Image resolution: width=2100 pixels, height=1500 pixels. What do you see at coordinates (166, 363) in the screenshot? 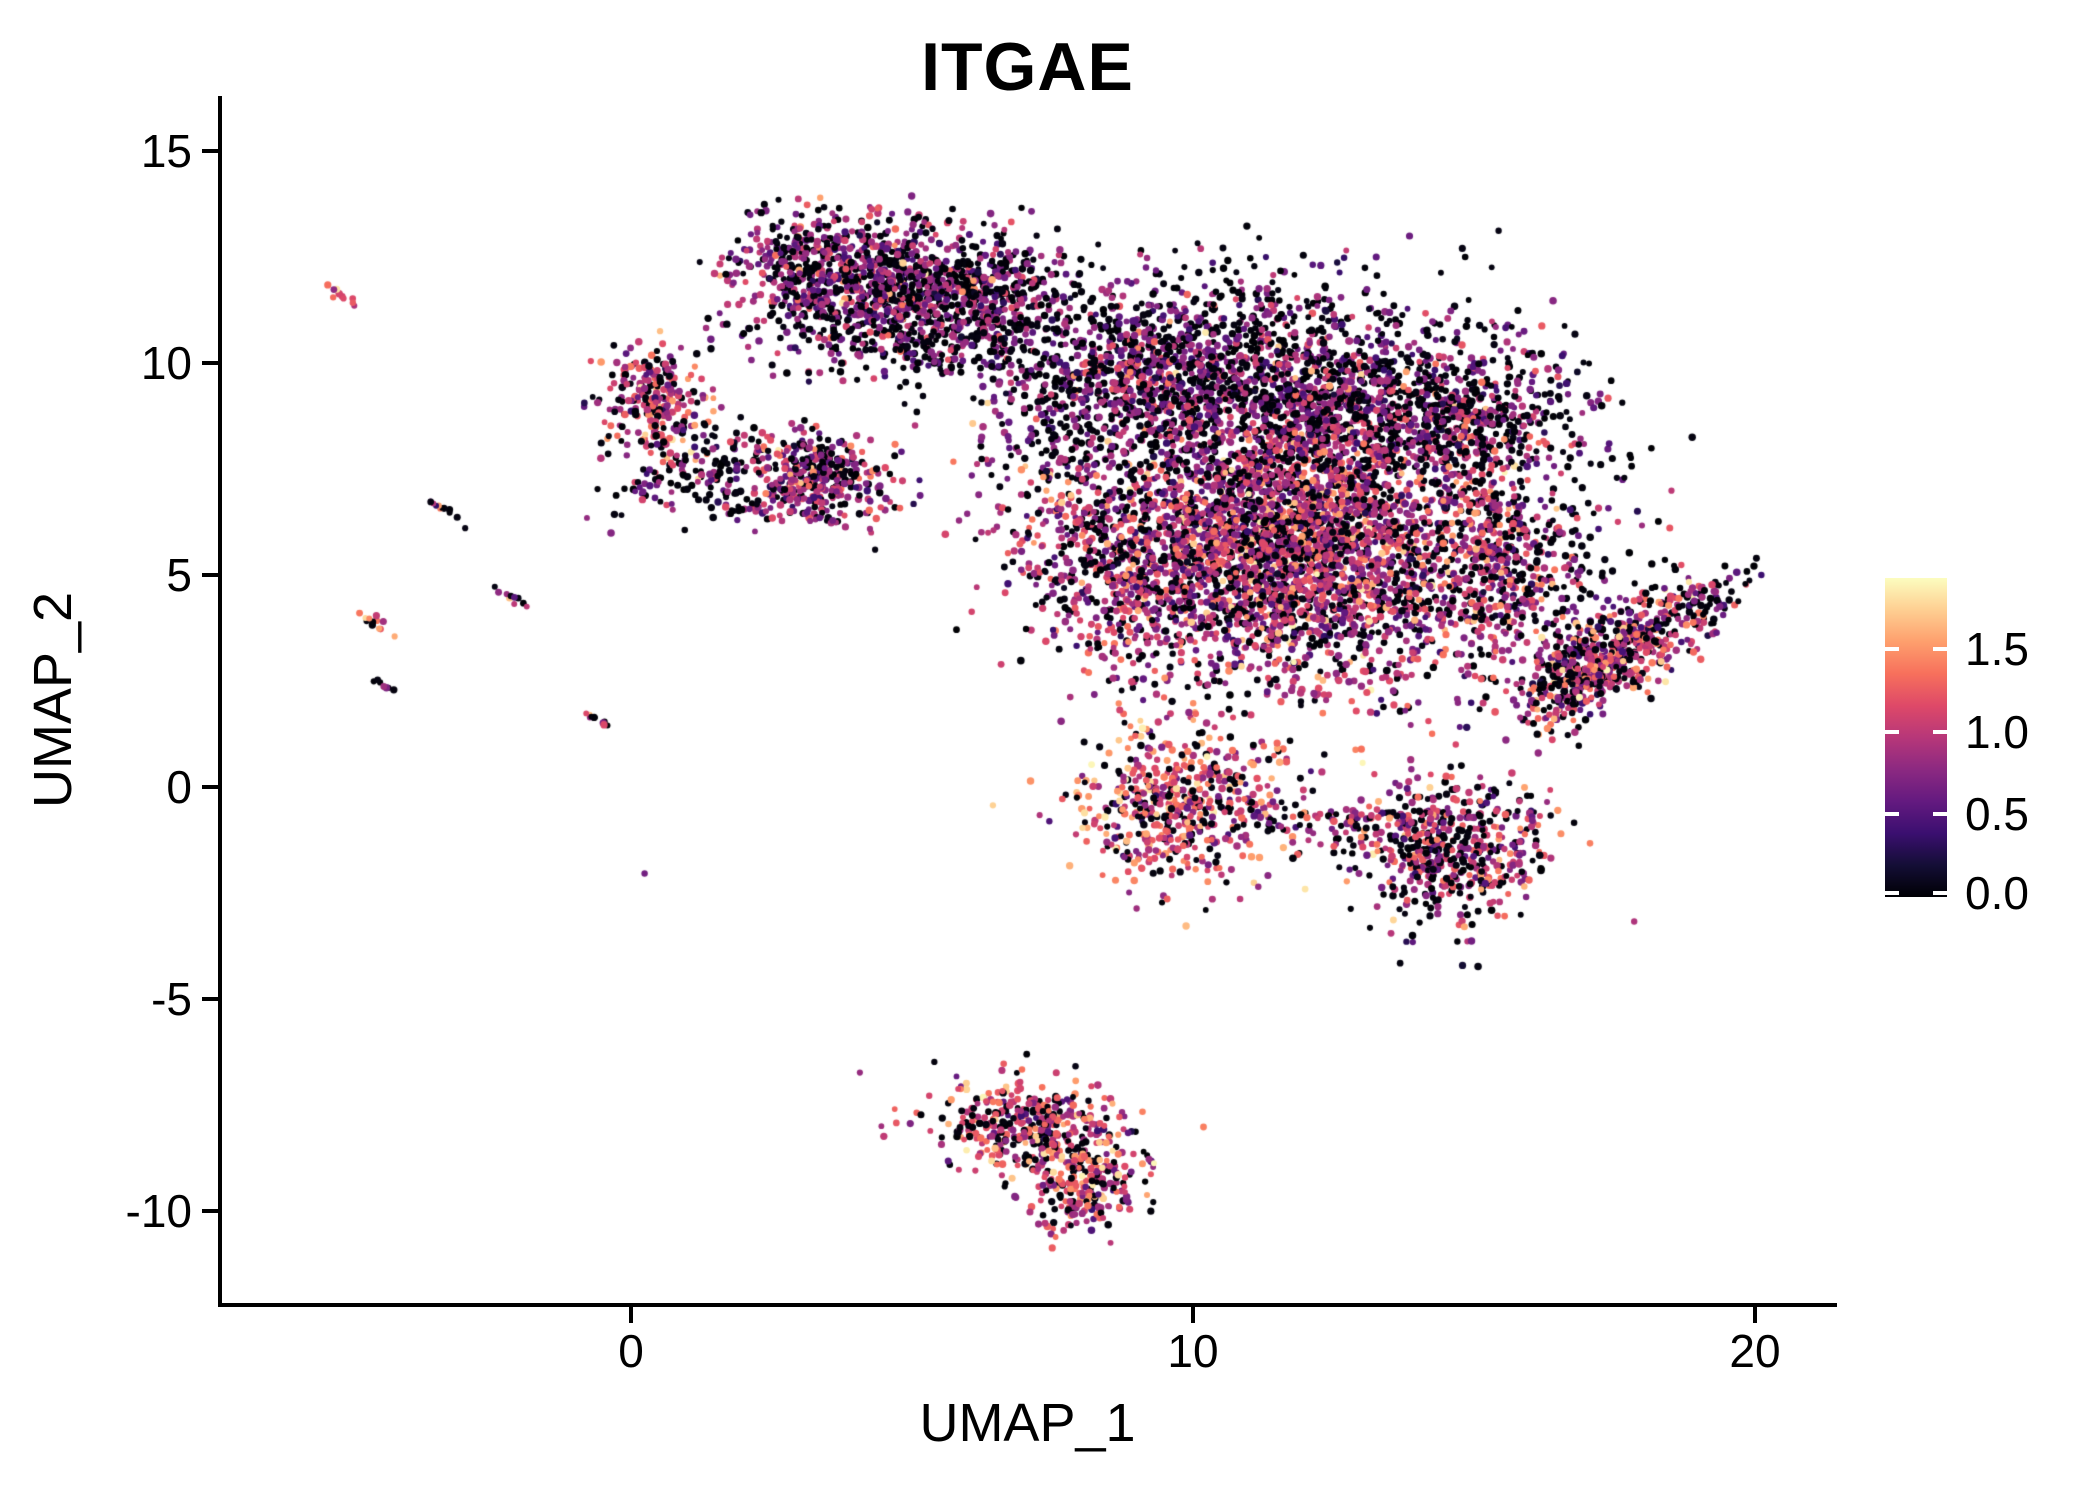
I see `y-tick-label: 10` at bounding box center [166, 363].